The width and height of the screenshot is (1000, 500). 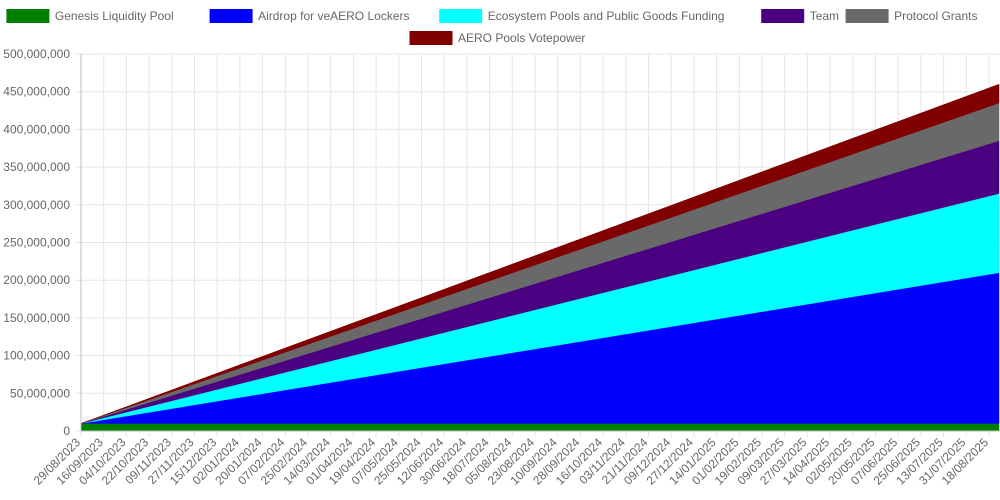 I want to click on legend-item: Protocol Grants, so click(x=911, y=16).